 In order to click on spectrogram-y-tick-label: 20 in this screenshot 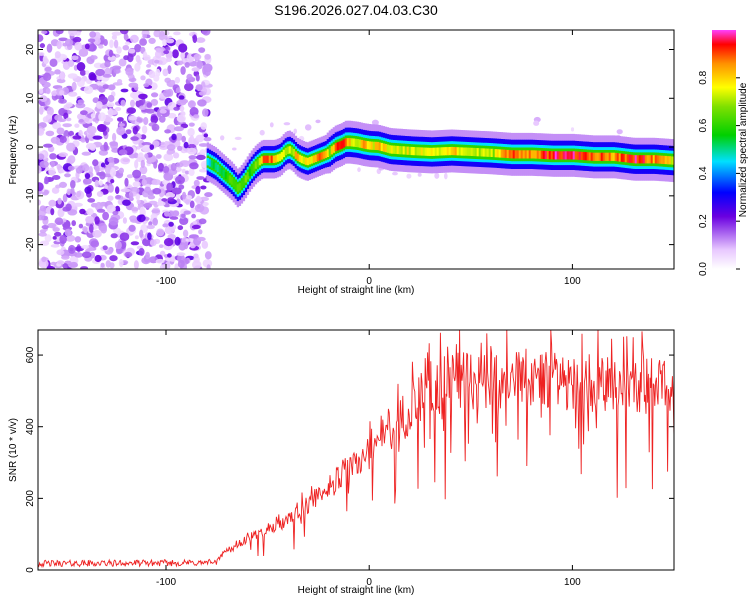, I will do `click(30, 50)`.